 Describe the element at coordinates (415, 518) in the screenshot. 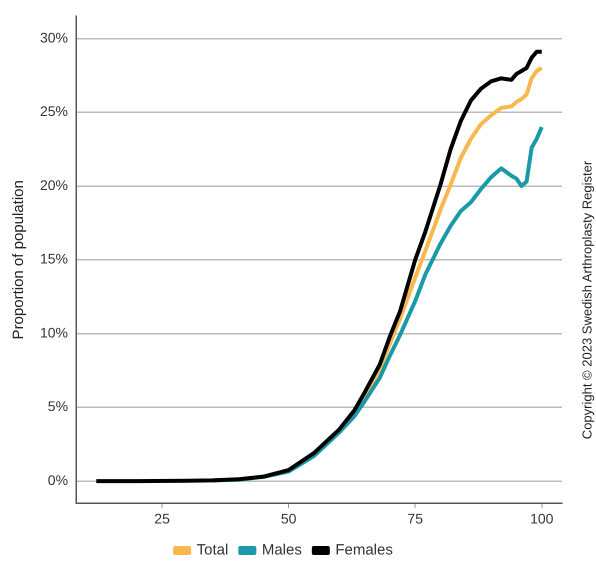

I see `x-tick-label: 75` at that location.